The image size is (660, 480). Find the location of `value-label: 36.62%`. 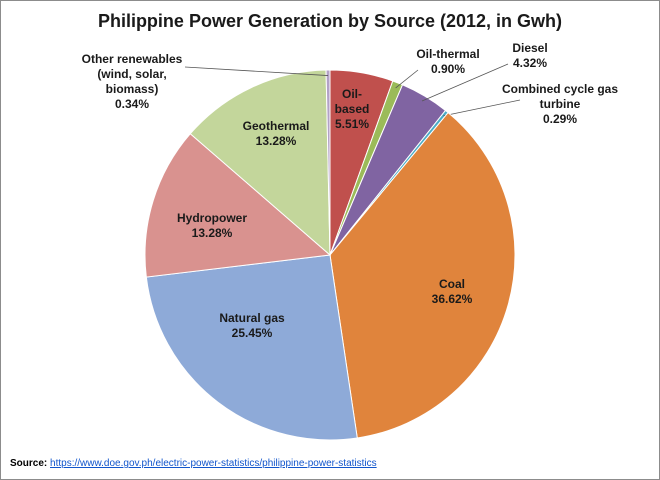

value-label: 36.62% is located at coordinates (452, 299).